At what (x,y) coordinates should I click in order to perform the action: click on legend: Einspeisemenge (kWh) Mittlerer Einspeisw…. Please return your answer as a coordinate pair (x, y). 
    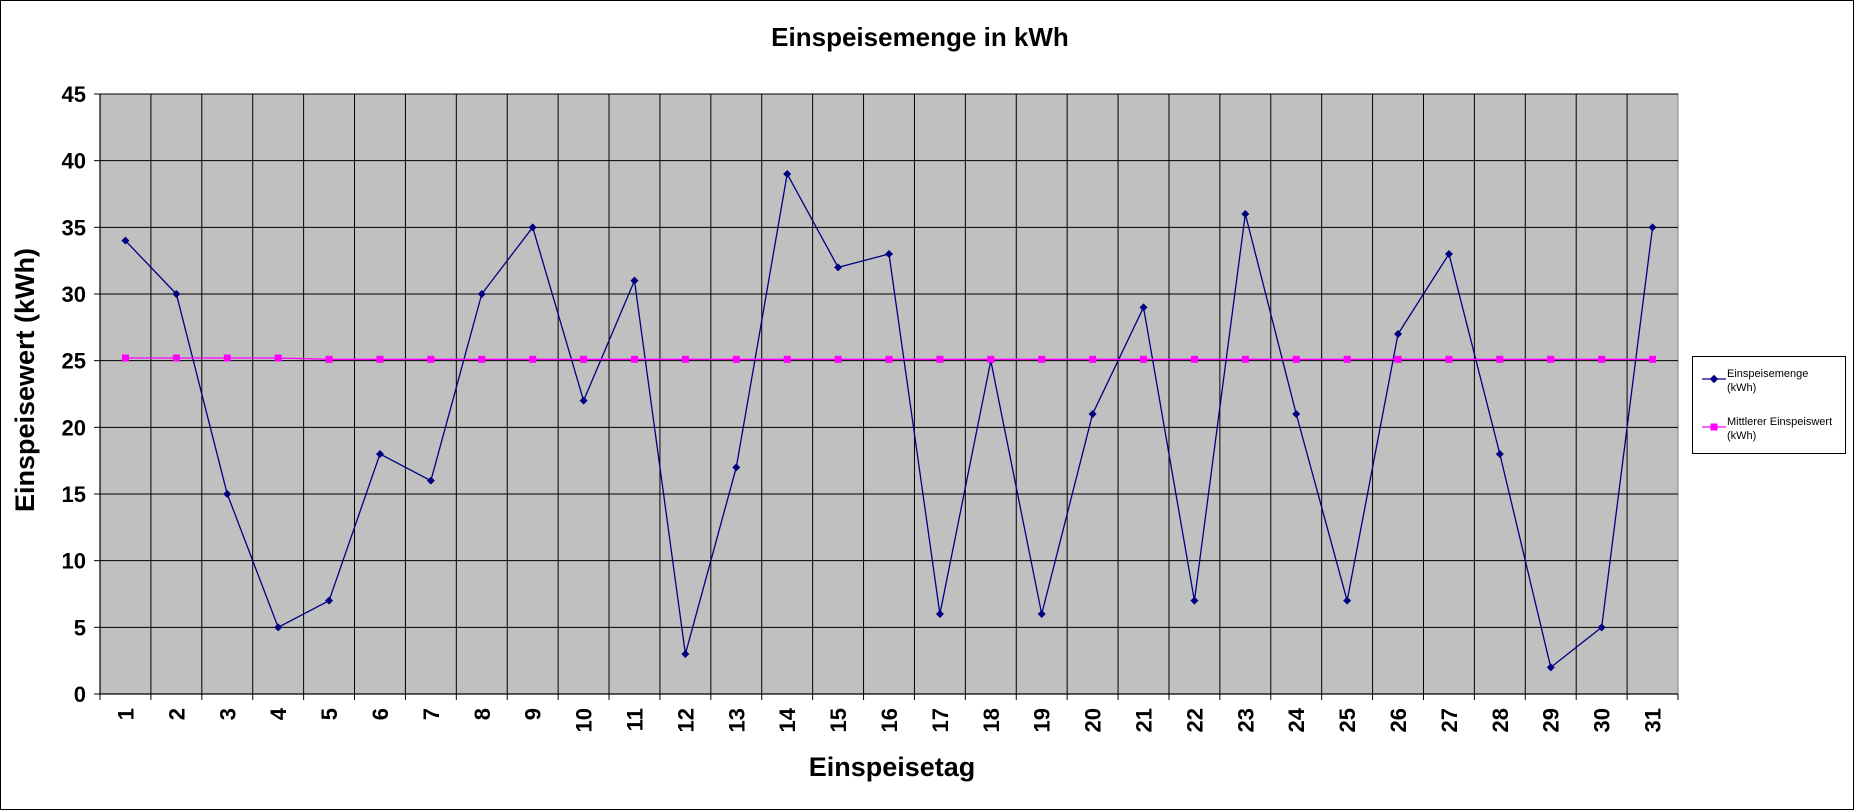
    Looking at the image, I should click on (1769, 405).